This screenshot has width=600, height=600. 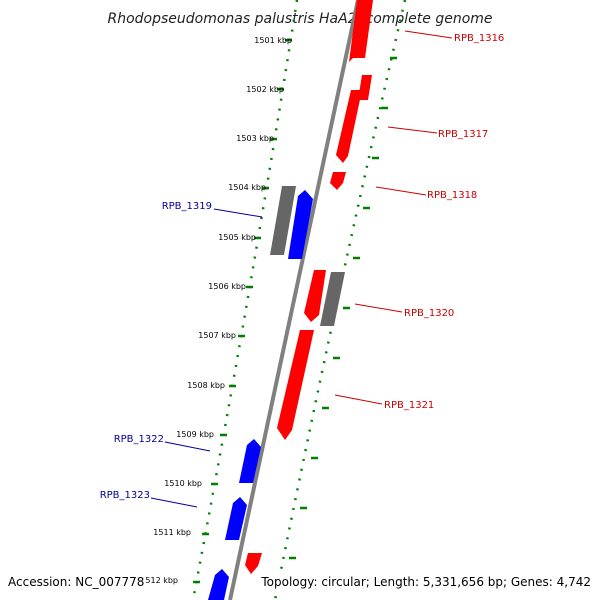 I want to click on footer-stats-bg, so click(x=427, y=582).